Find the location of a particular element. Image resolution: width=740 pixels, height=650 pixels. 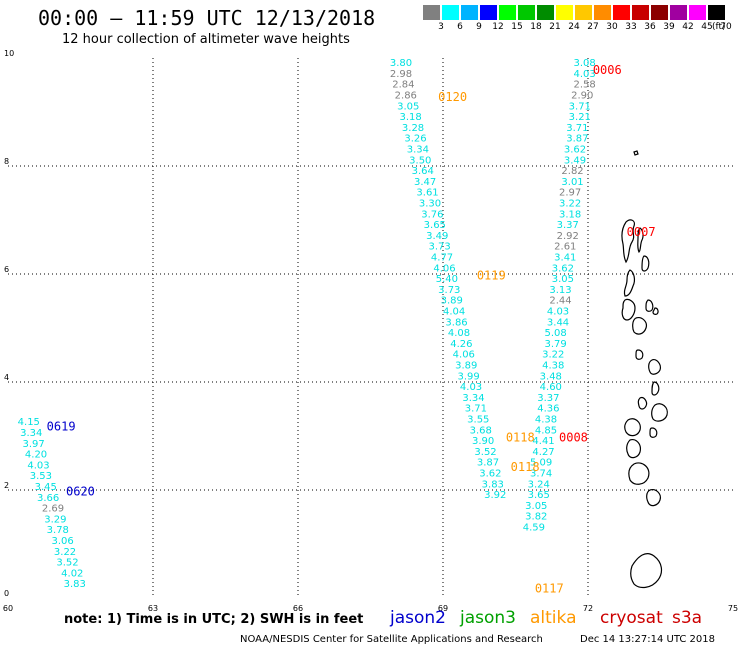

color-swatch-label: 70 is located at coordinates (726, 27).